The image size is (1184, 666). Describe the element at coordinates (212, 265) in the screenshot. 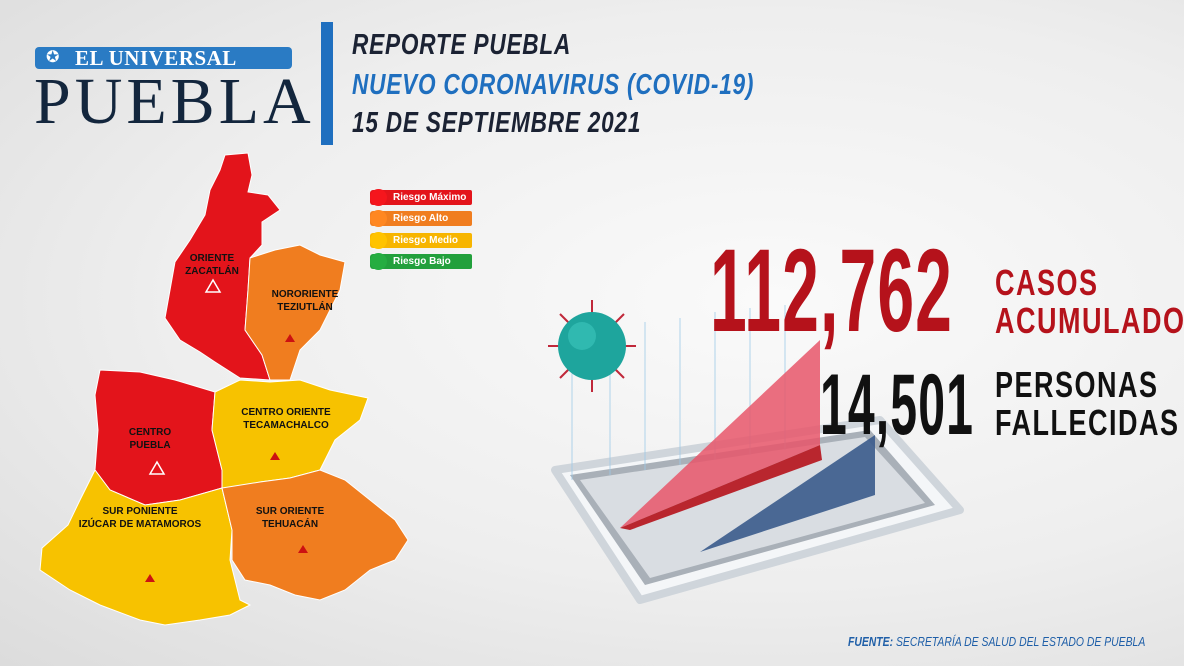

I see `region-label: ORIENTE ZACATLÁN` at that location.